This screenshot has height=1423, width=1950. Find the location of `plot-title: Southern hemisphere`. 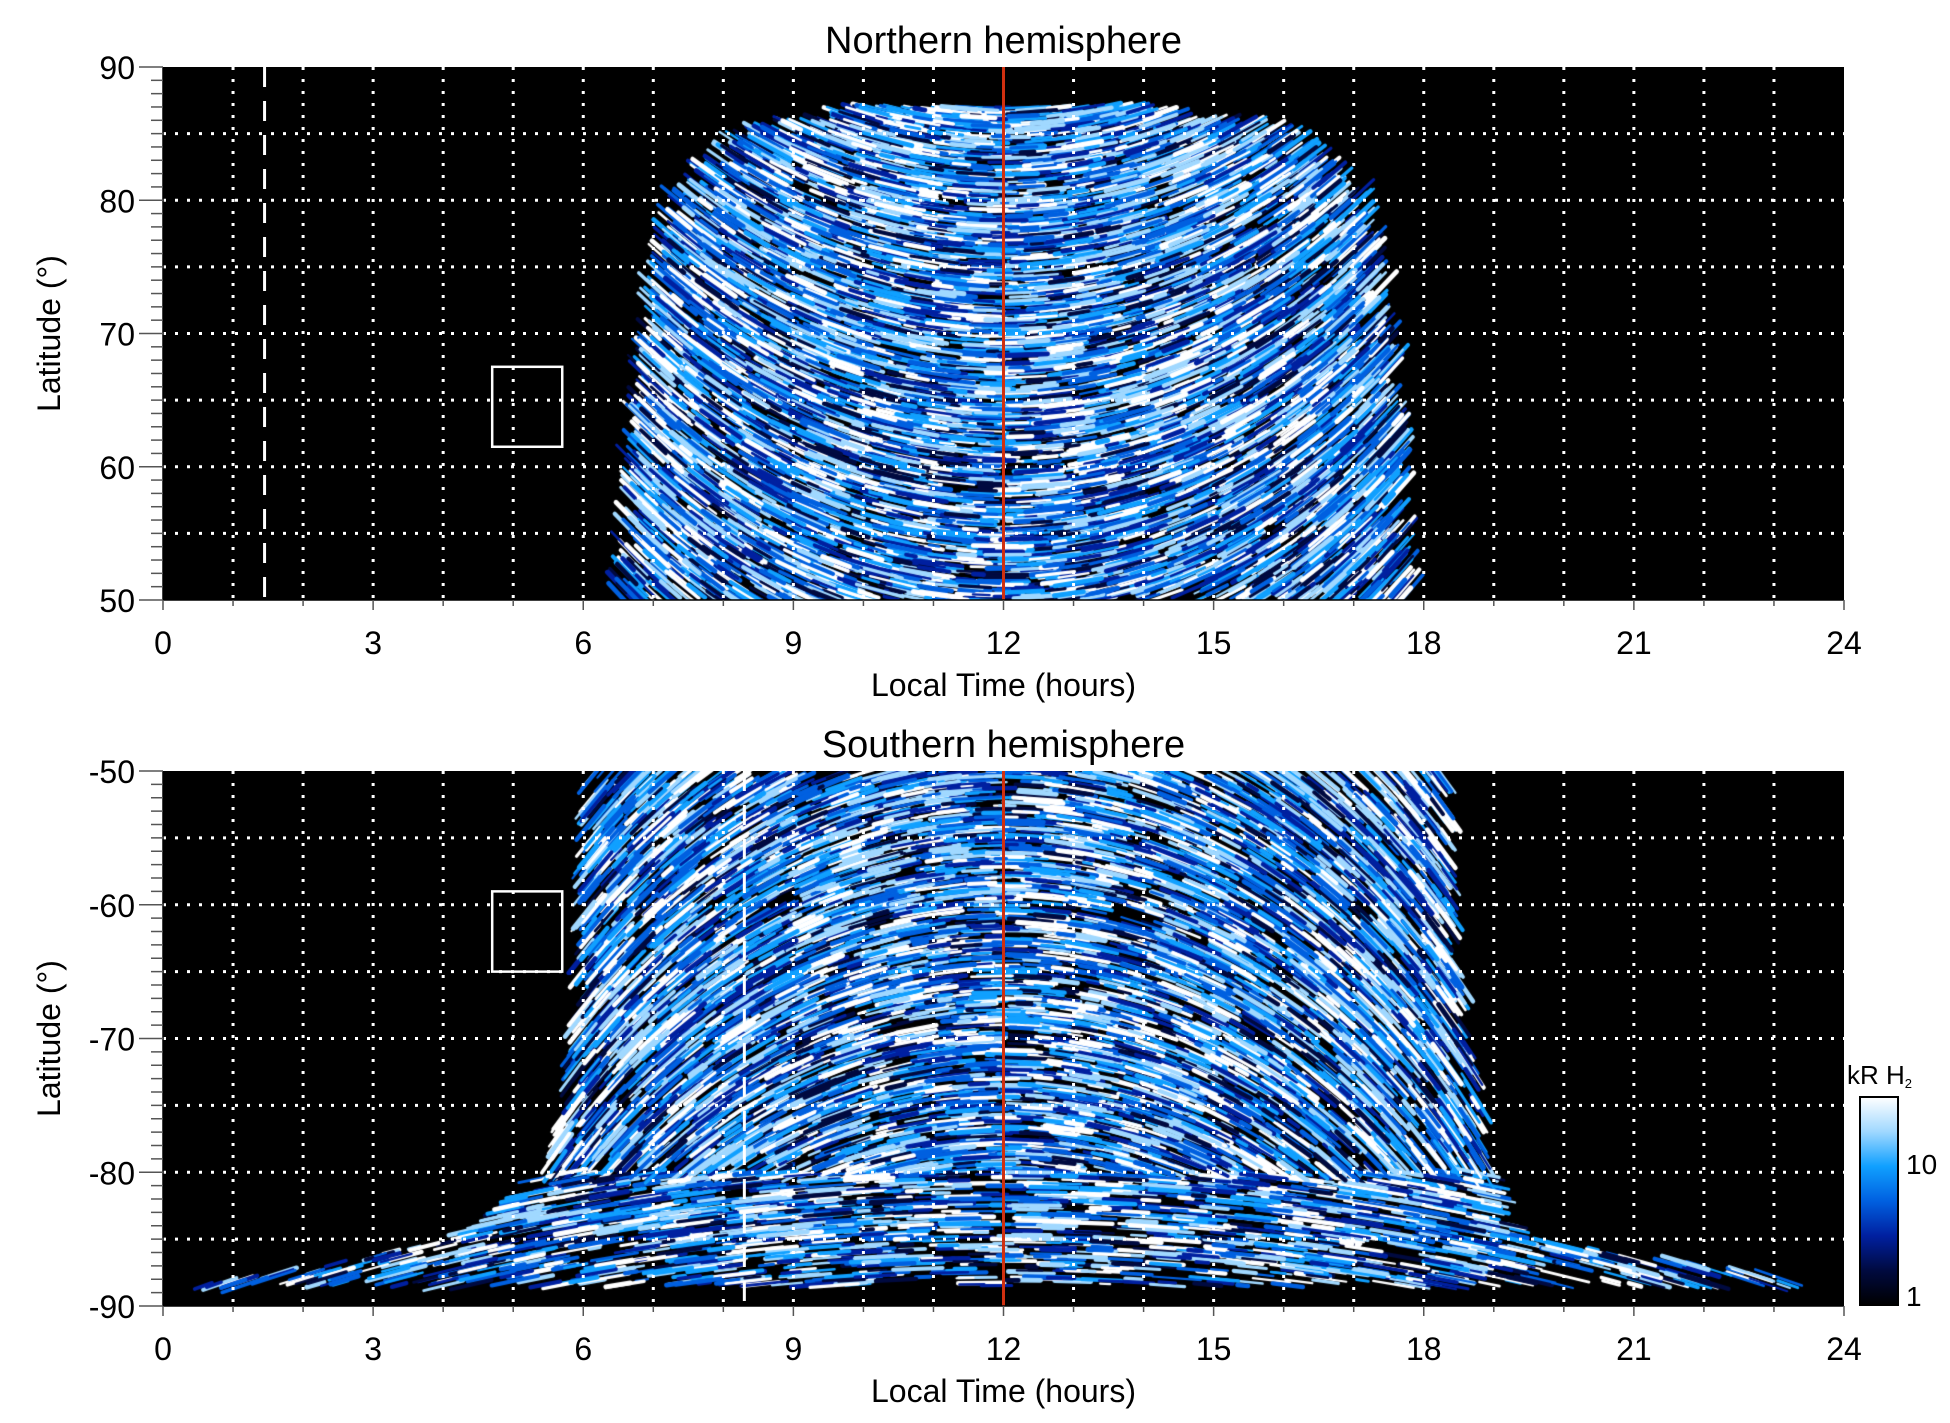

plot-title: Southern hemisphere is located at coordinates (1003, 745).